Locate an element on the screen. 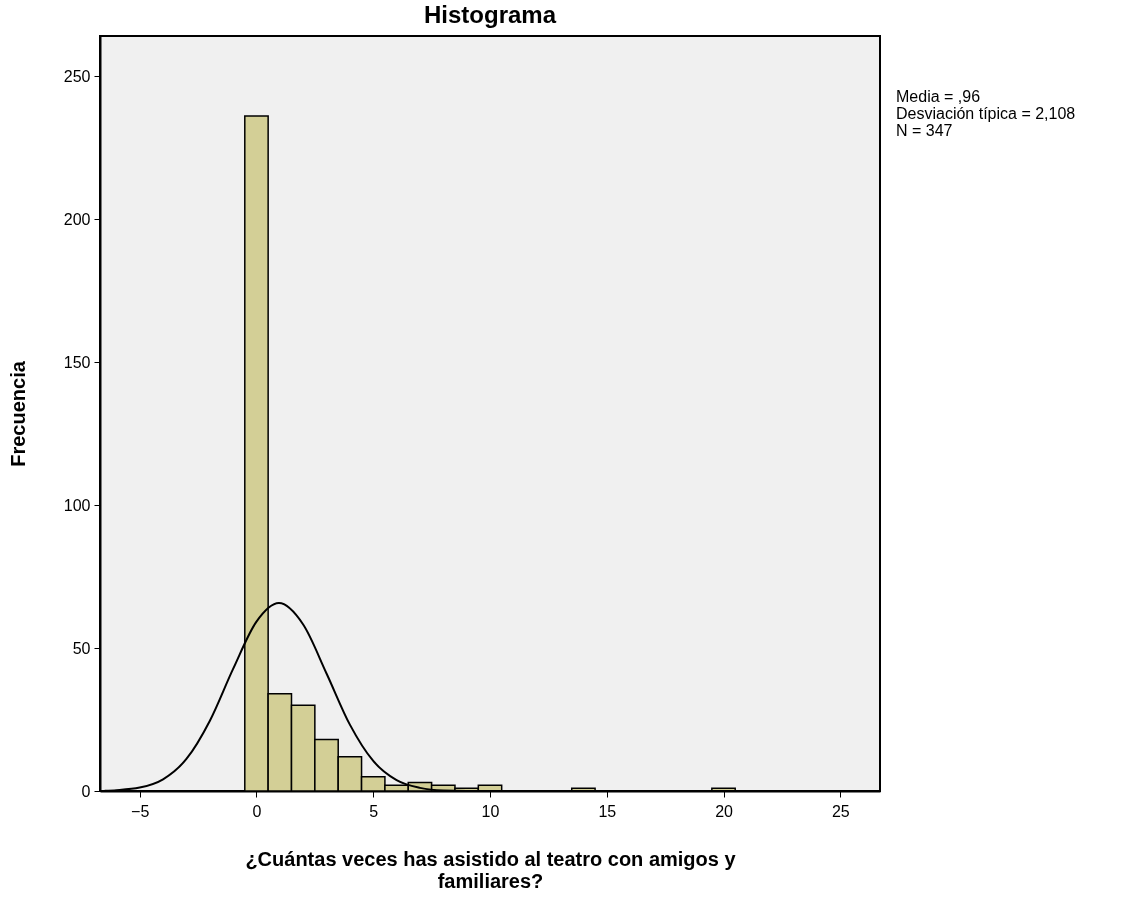  text: Media = ,96 is located at coordinates (939, 96).